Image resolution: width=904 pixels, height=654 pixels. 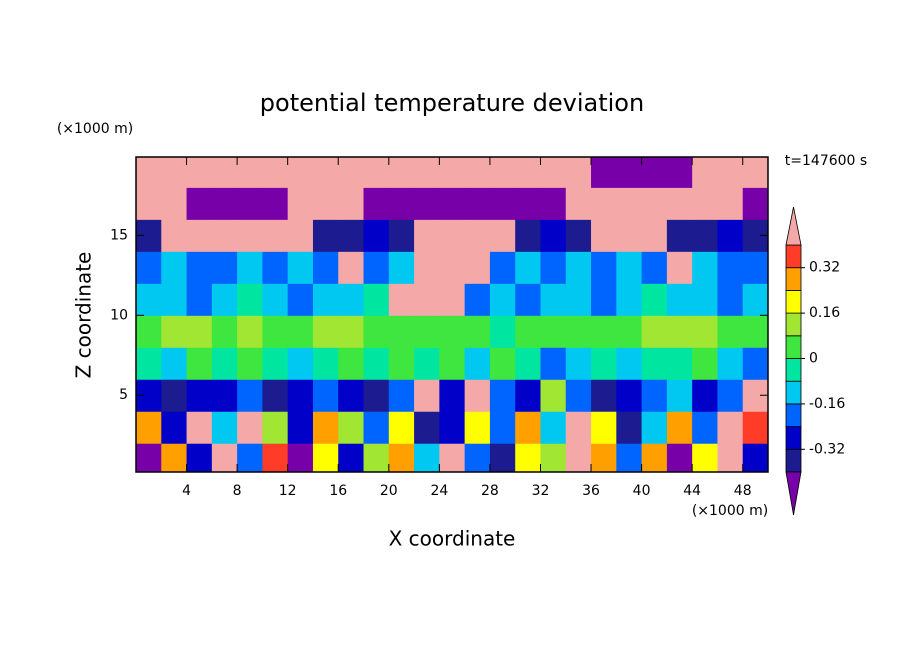 I want to click on x-tick-label: 28, so click(x=490, y=491).